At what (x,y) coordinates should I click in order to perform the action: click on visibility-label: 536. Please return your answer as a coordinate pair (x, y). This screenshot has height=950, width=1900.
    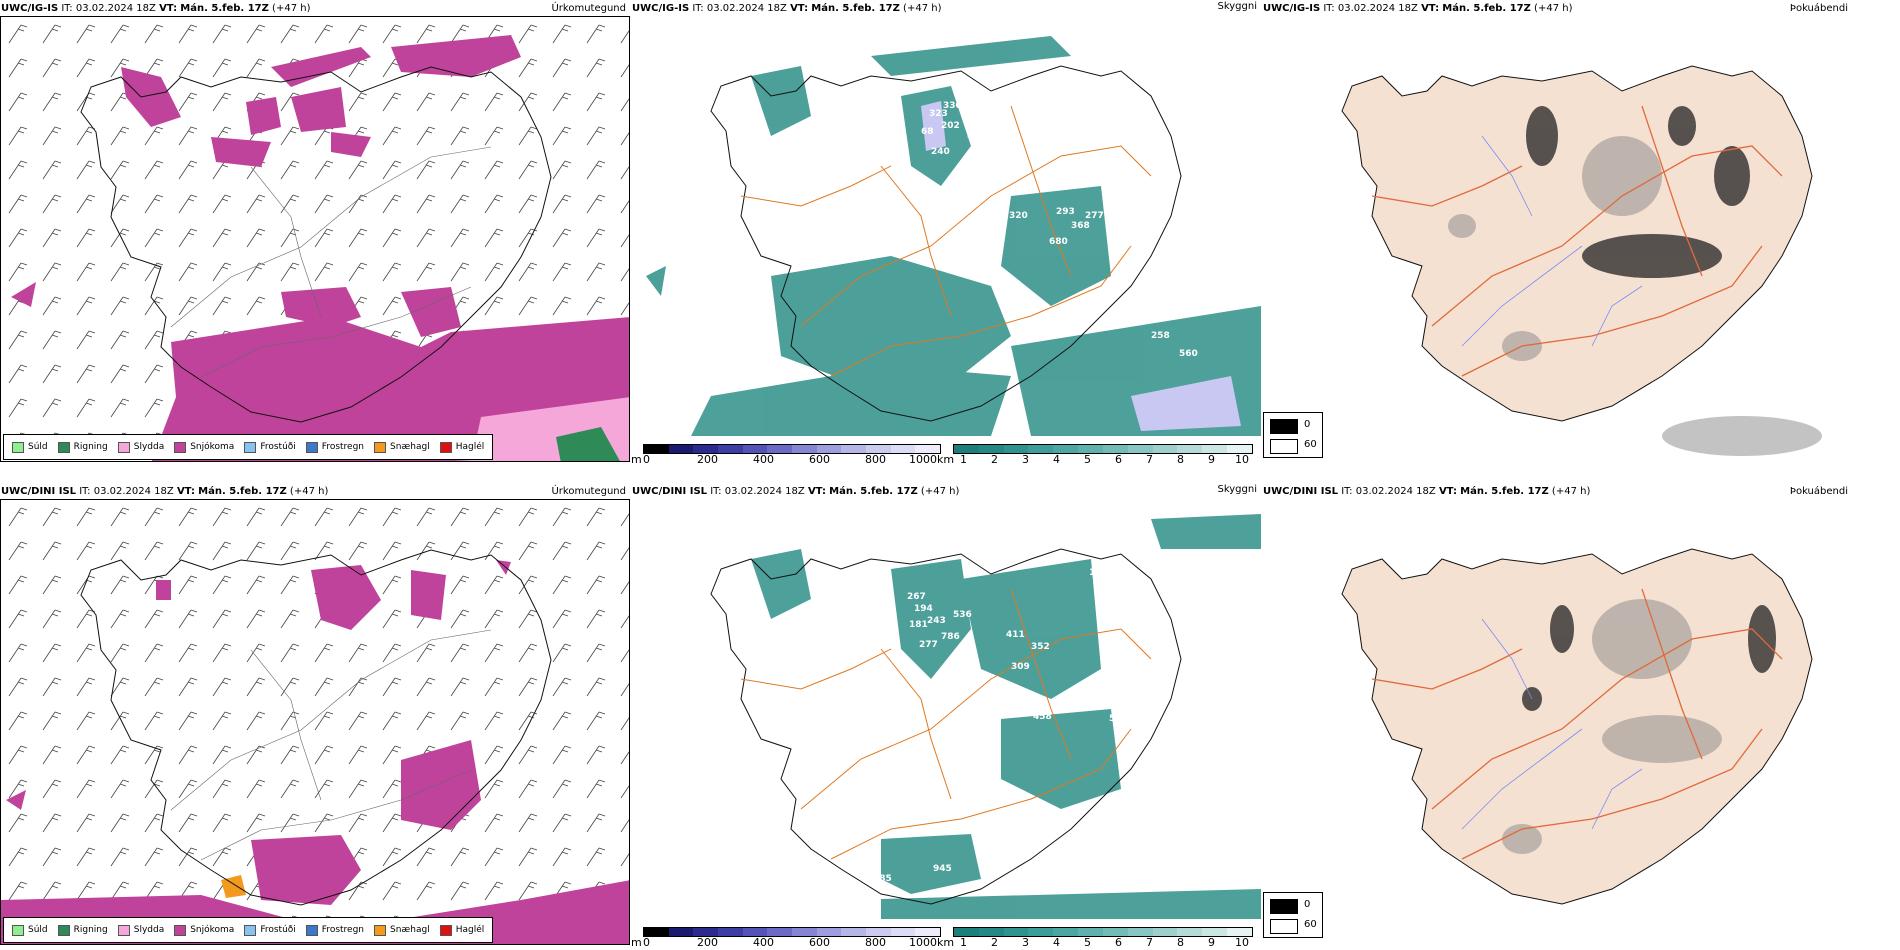
    Looking at the image, I should click on (962, 615).